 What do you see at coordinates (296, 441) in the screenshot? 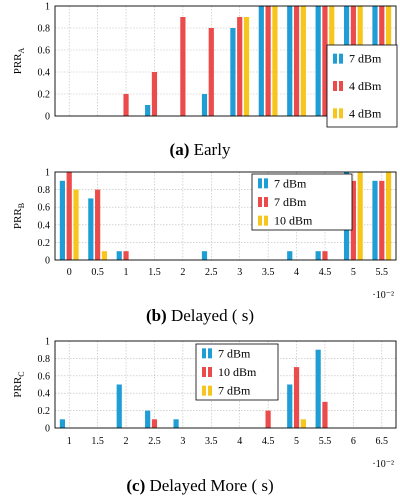
I see `x-tick-label: 5` at bounding box center [296, 441].